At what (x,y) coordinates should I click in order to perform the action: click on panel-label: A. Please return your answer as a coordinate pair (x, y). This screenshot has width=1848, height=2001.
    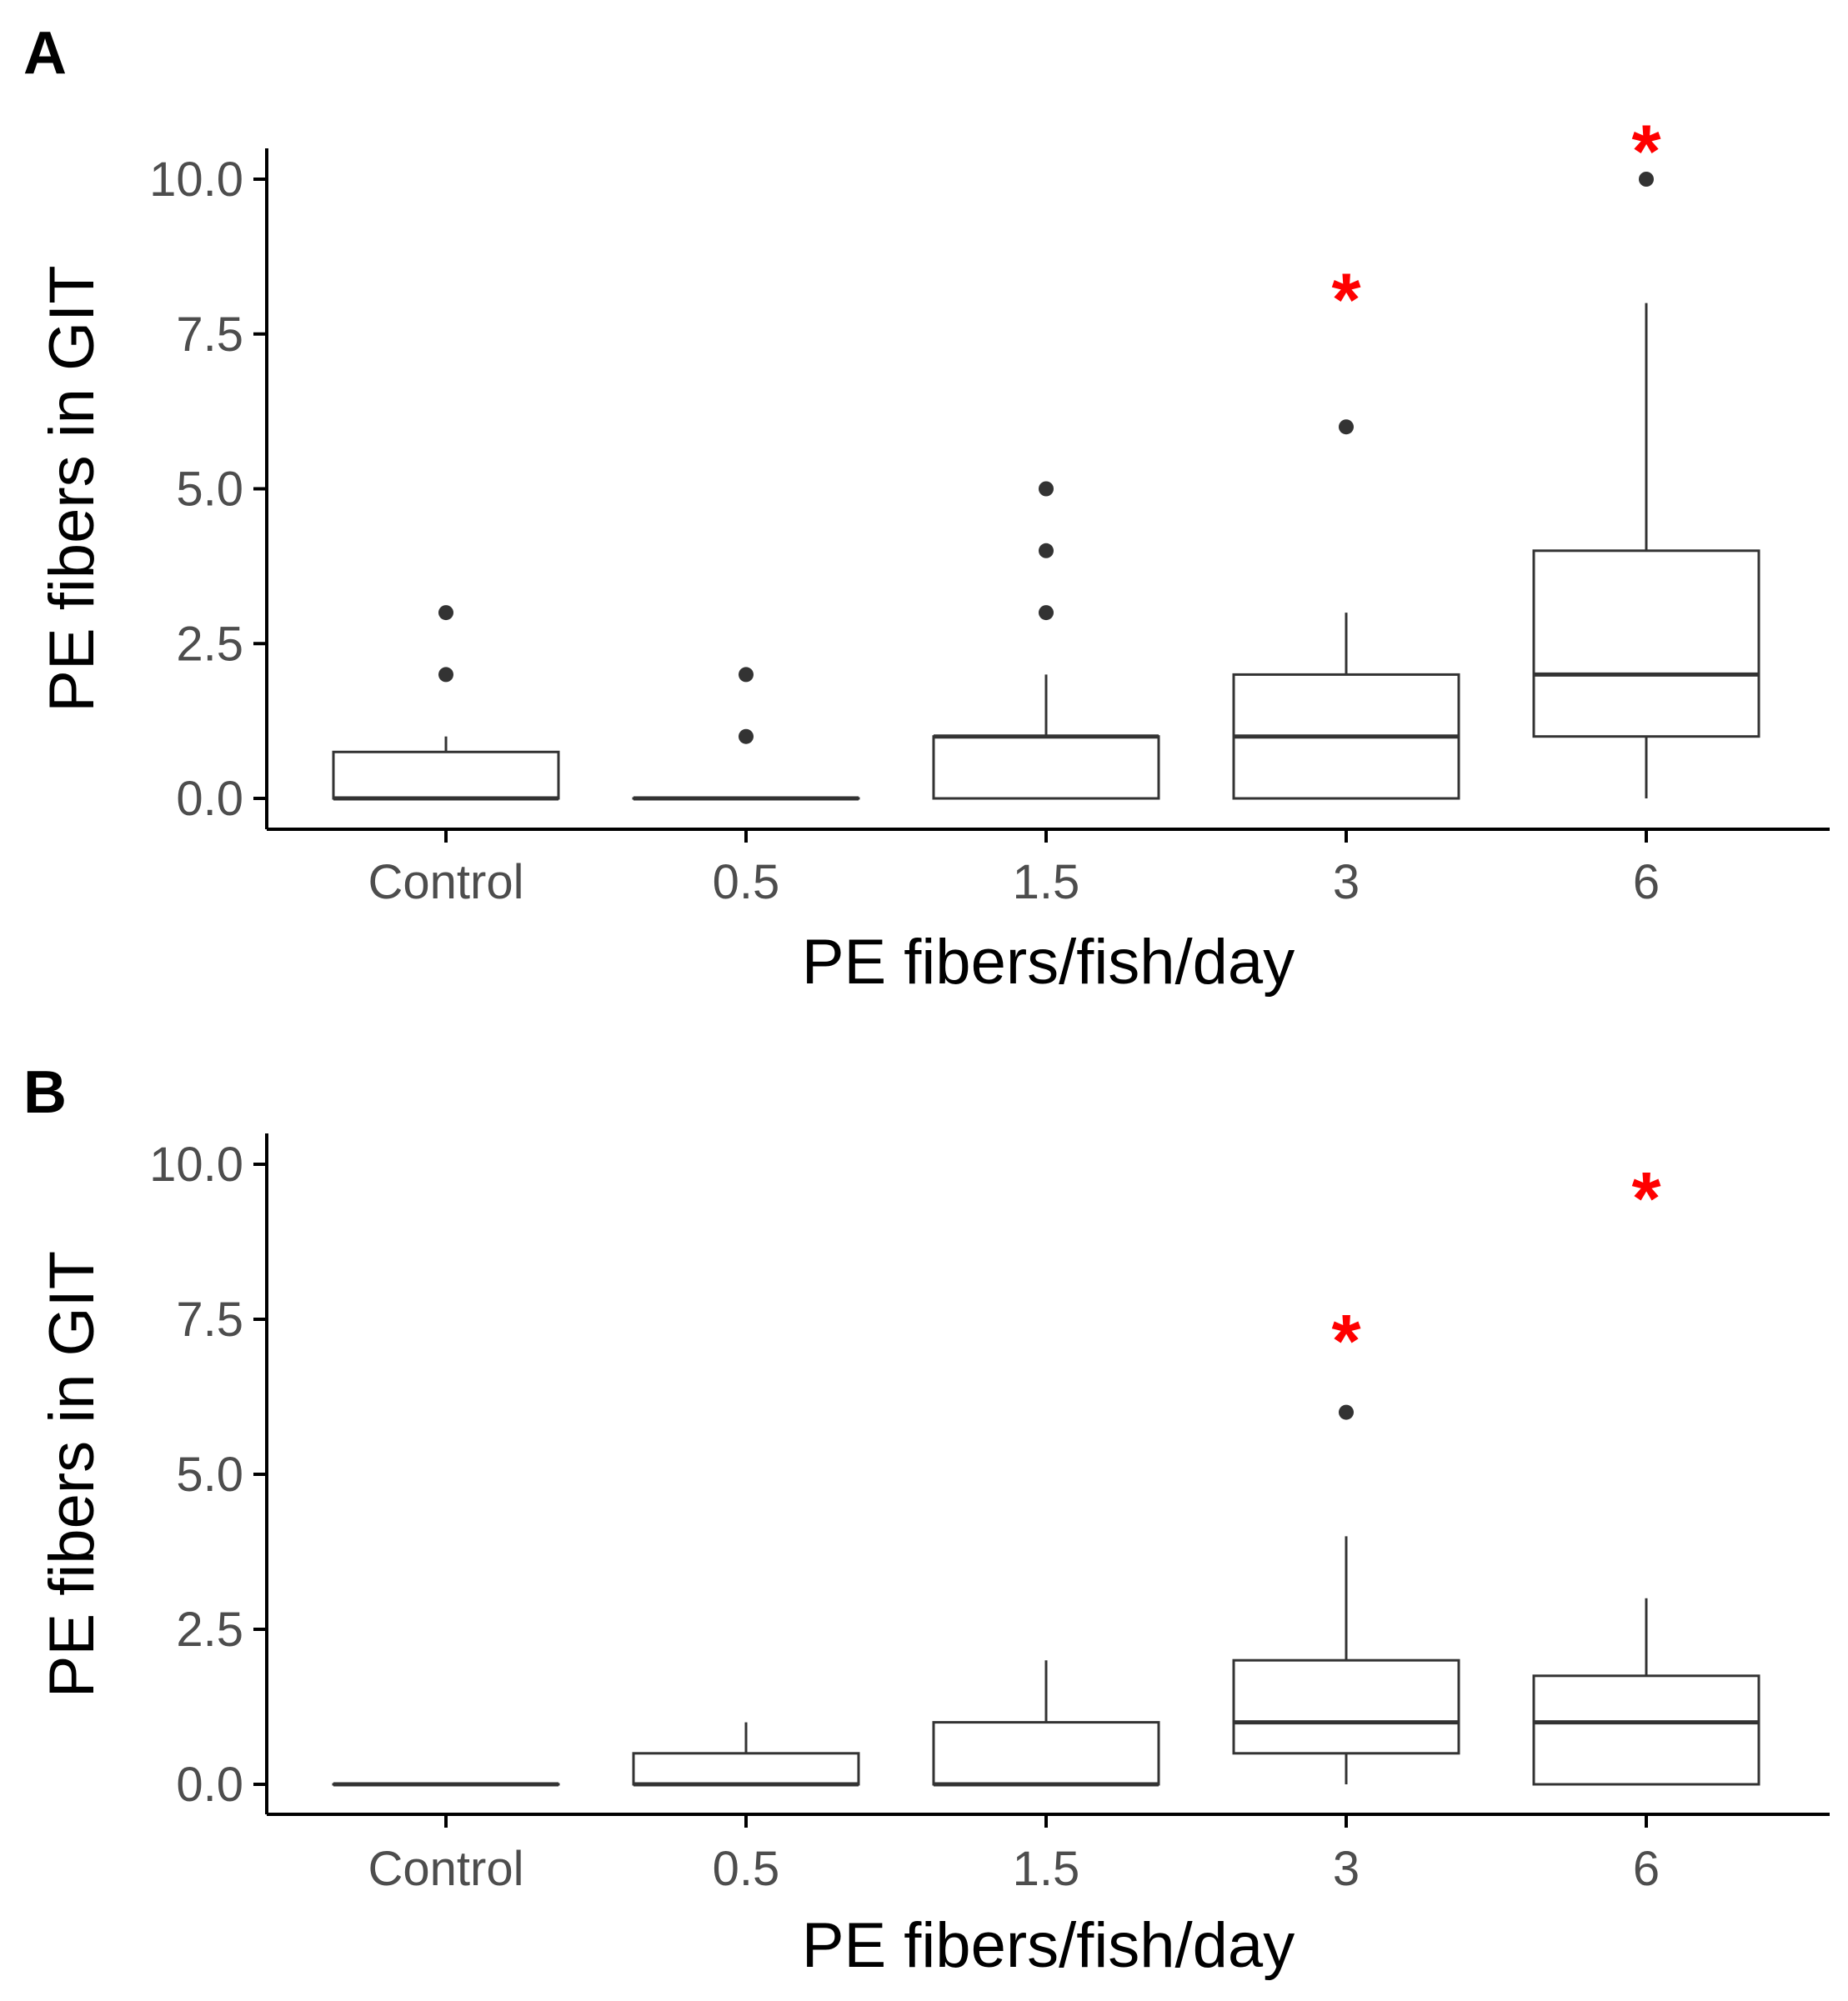
    Looking at the image, I should click on (45, 54).